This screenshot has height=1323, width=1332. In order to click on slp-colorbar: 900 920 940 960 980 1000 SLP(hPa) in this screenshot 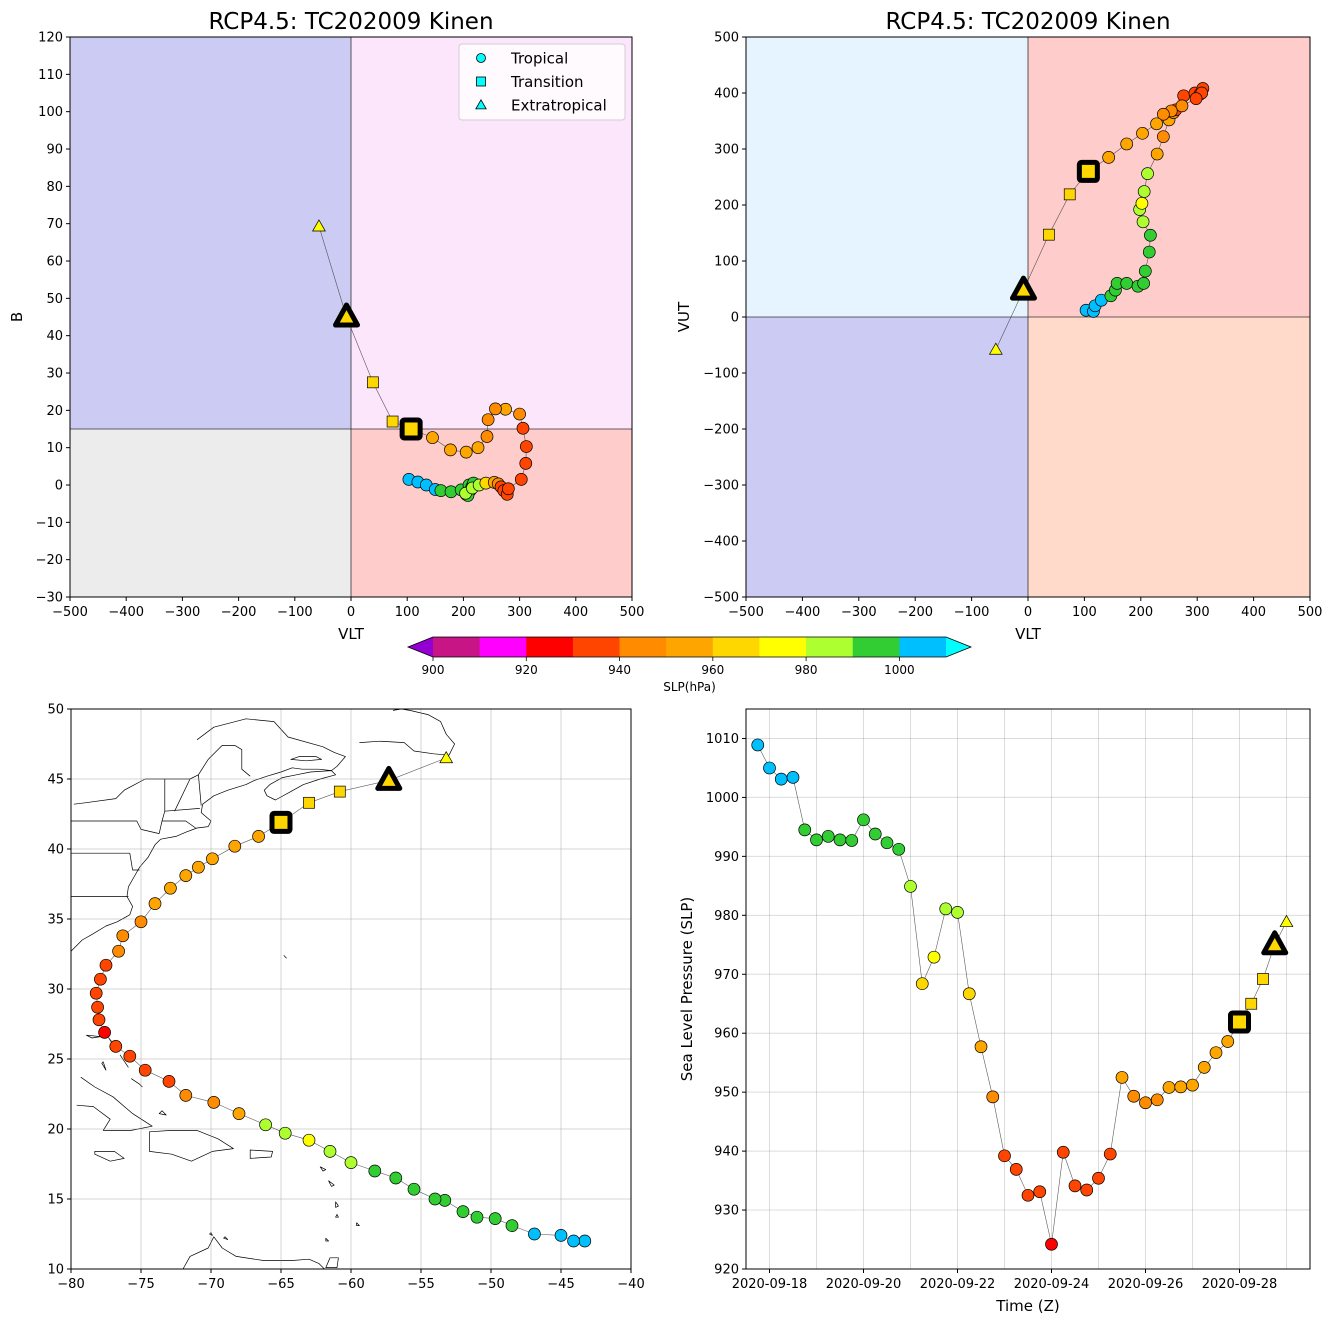, I will do `click(689, 665)`.